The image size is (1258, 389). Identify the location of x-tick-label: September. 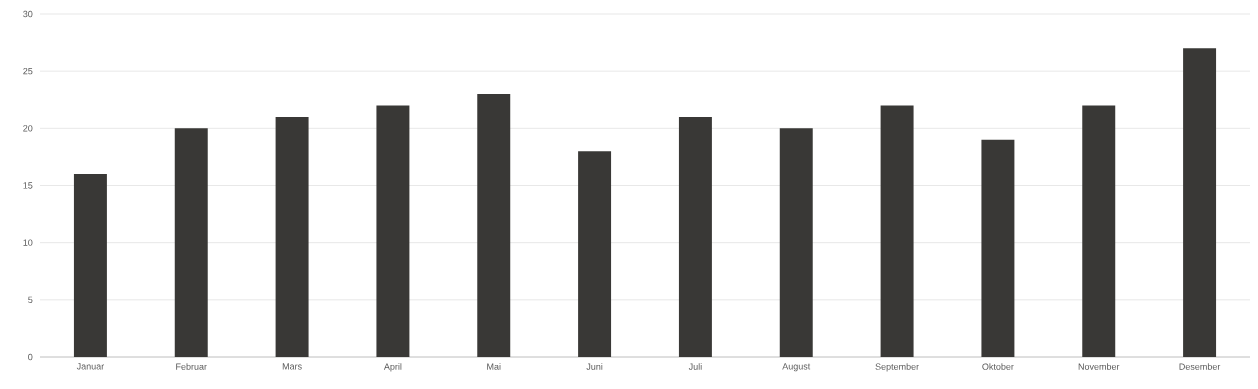
(897, 367).